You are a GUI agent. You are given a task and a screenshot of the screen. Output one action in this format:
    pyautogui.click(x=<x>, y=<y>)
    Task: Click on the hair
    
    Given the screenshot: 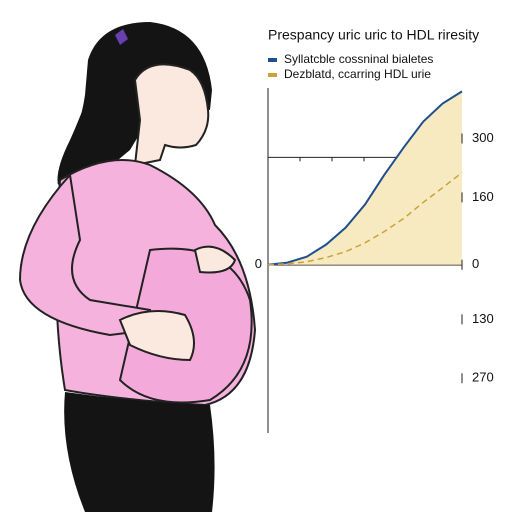 What is the action you would take?
    pyautogui.click(x=136, y=102)
    